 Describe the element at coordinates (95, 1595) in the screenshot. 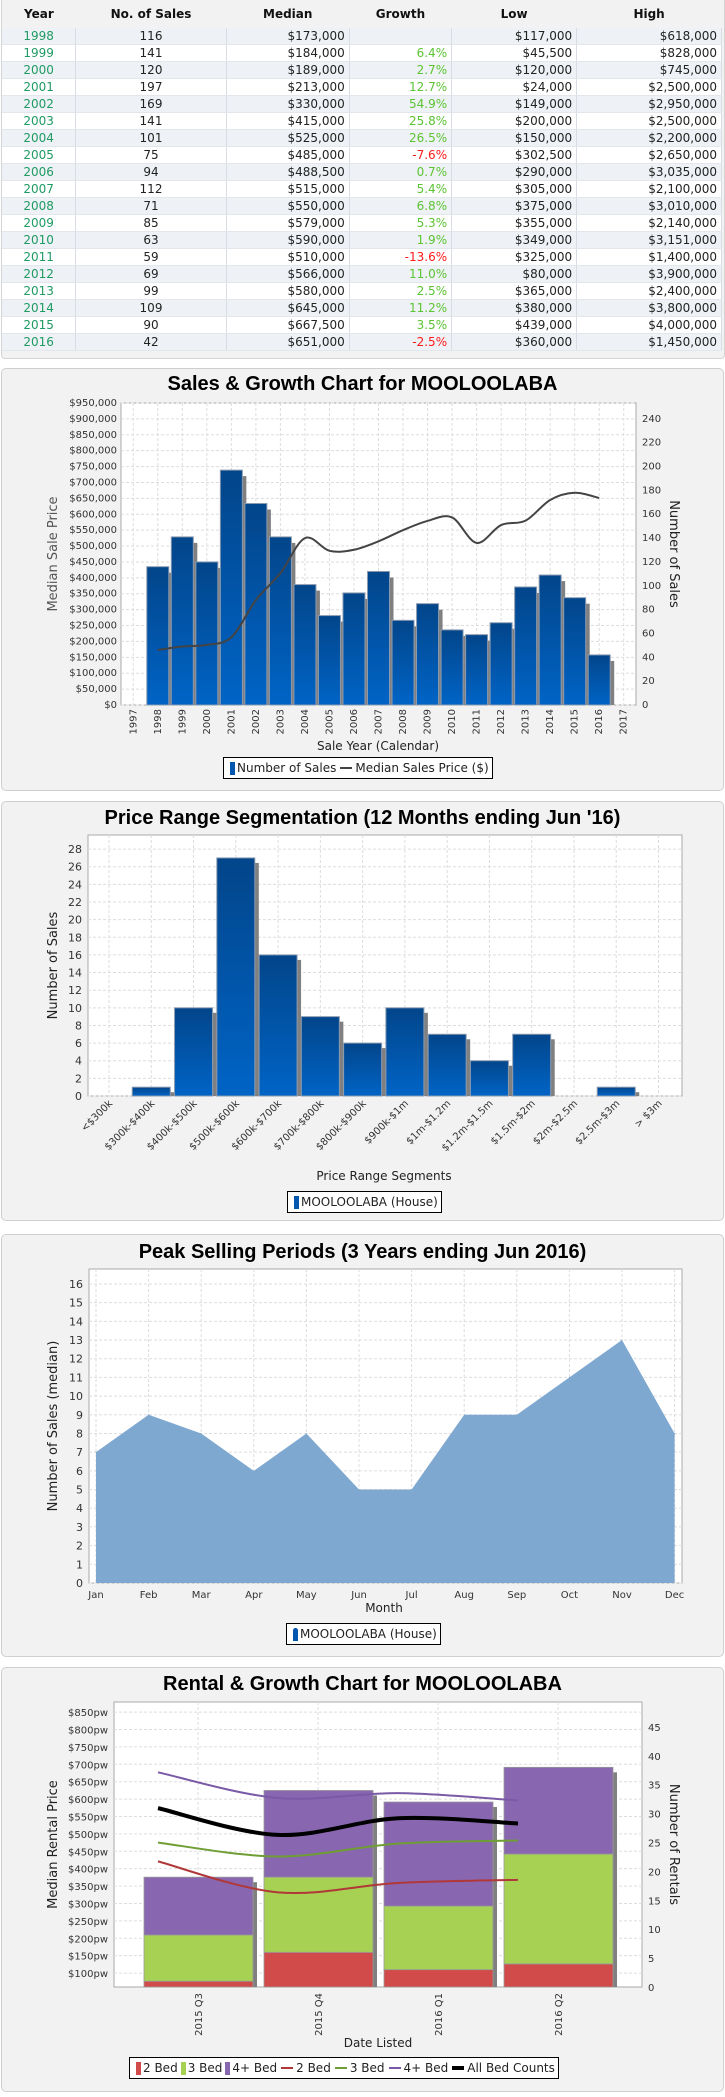

I see `x-tick-label: Jan` at that location.